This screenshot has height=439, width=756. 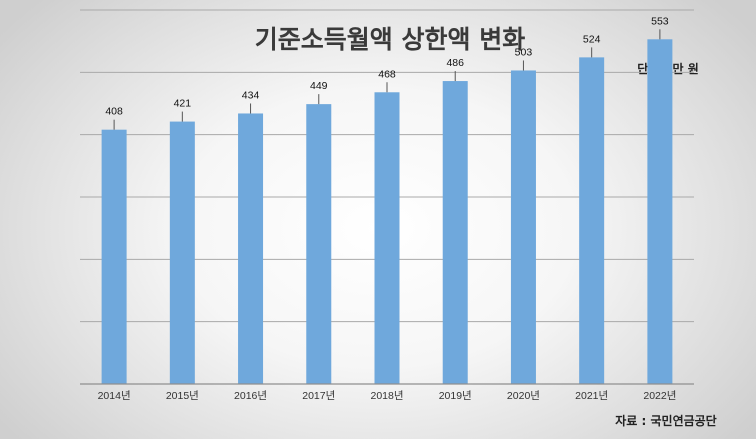 What do you see at coordinates (114, 396) in the screenshot?
I see `x-tick-label: 2014년` at bounding box center [114, 396].